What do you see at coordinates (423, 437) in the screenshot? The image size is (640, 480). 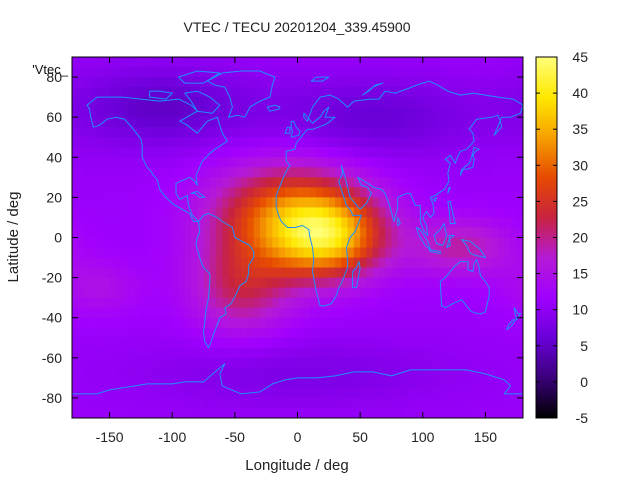 I see `x-tick-label: 100` at bounding box center [423, 437].